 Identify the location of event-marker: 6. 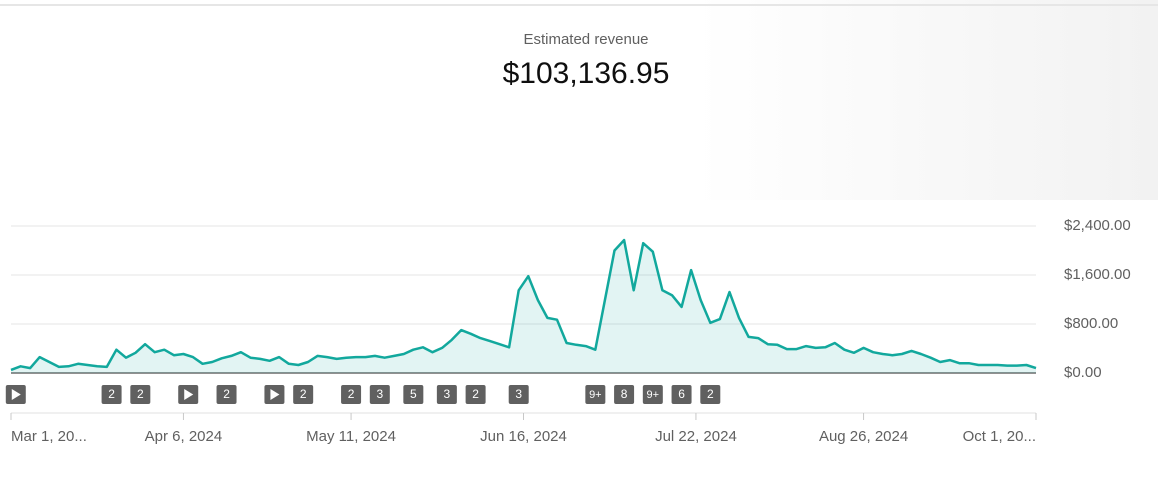
(681, 394).